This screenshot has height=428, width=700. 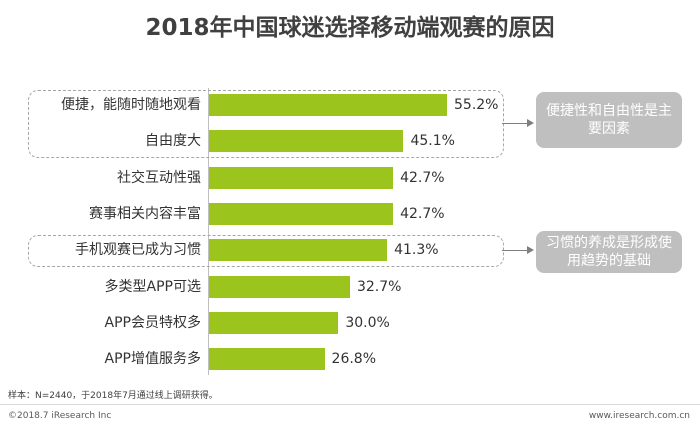 I want to click on value-label: 32.7%, so click(x=379, y=286).